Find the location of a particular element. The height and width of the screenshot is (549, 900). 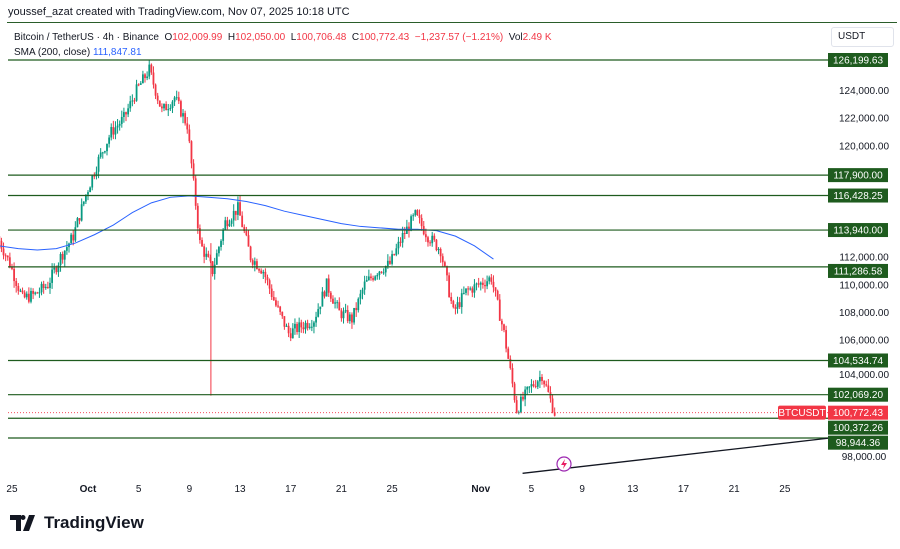

y-tick-label: 106,000.00 is located at coordinates (864, 341).